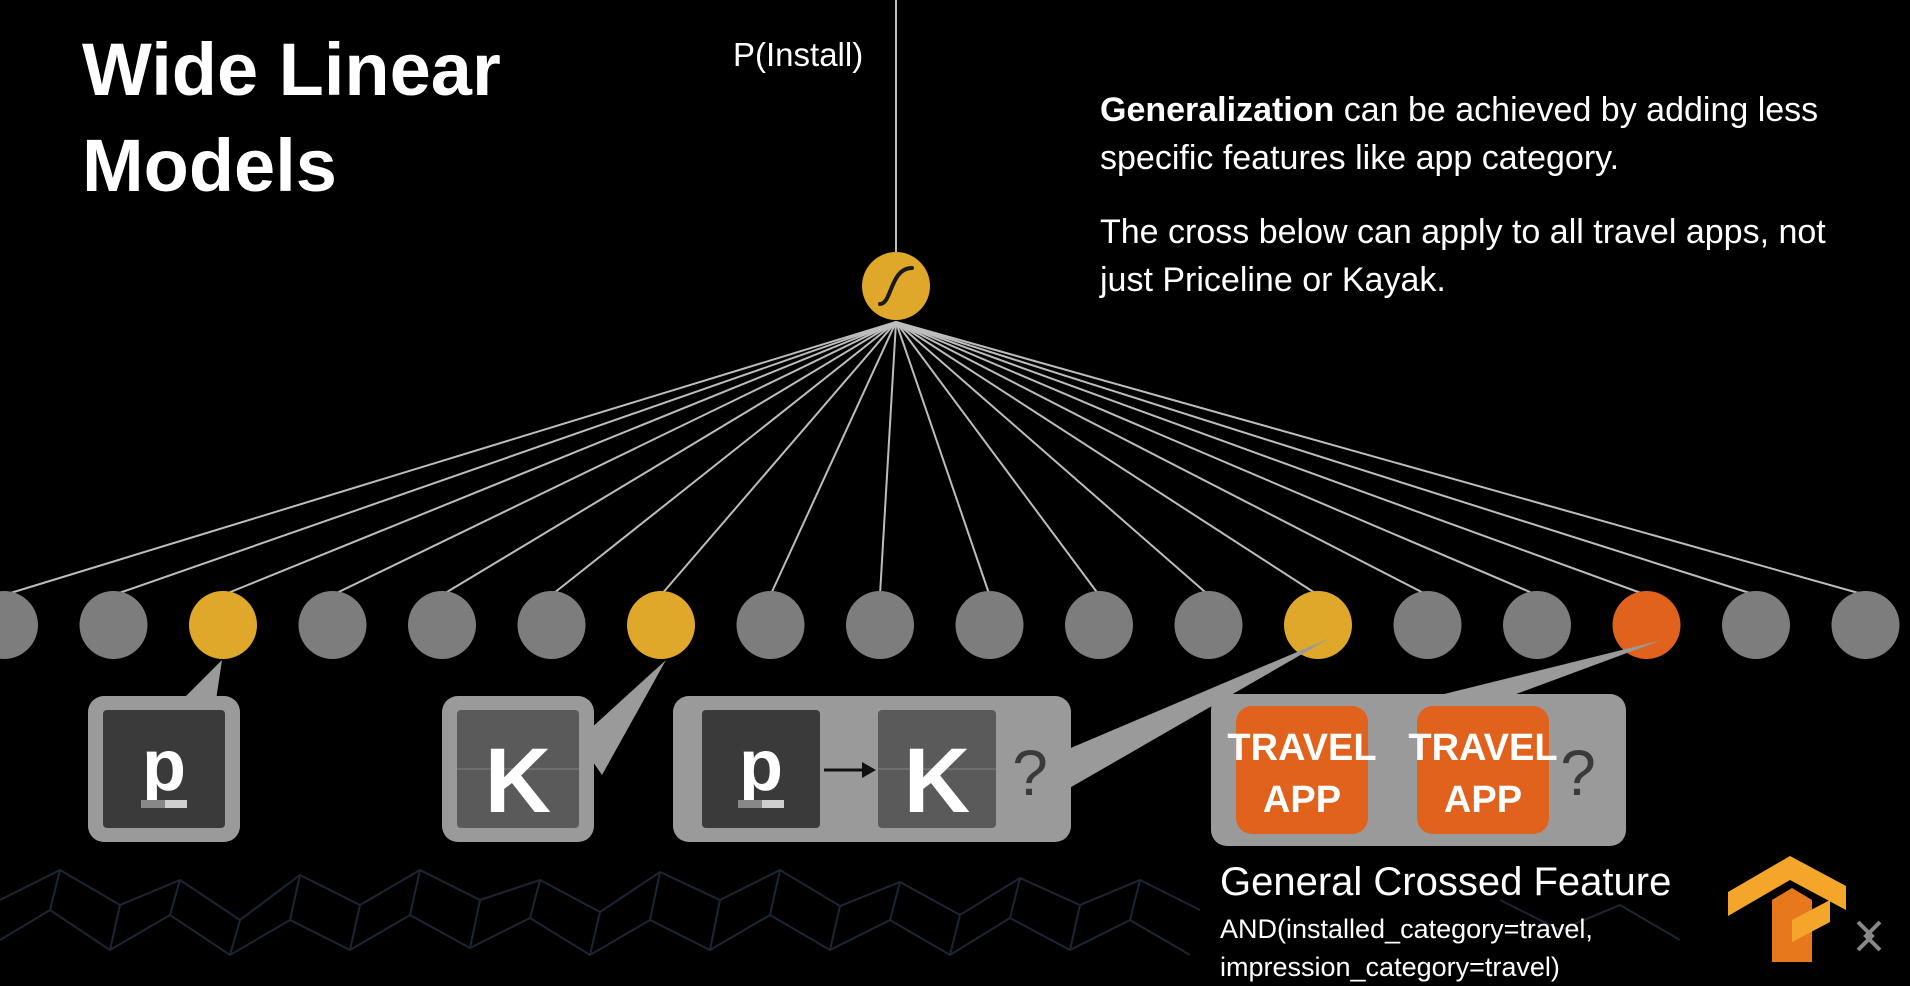  What do you see at coordinates (209, 165) in the screenshot?
I see `title-line-2: Models` at bounding box center [209, 165].